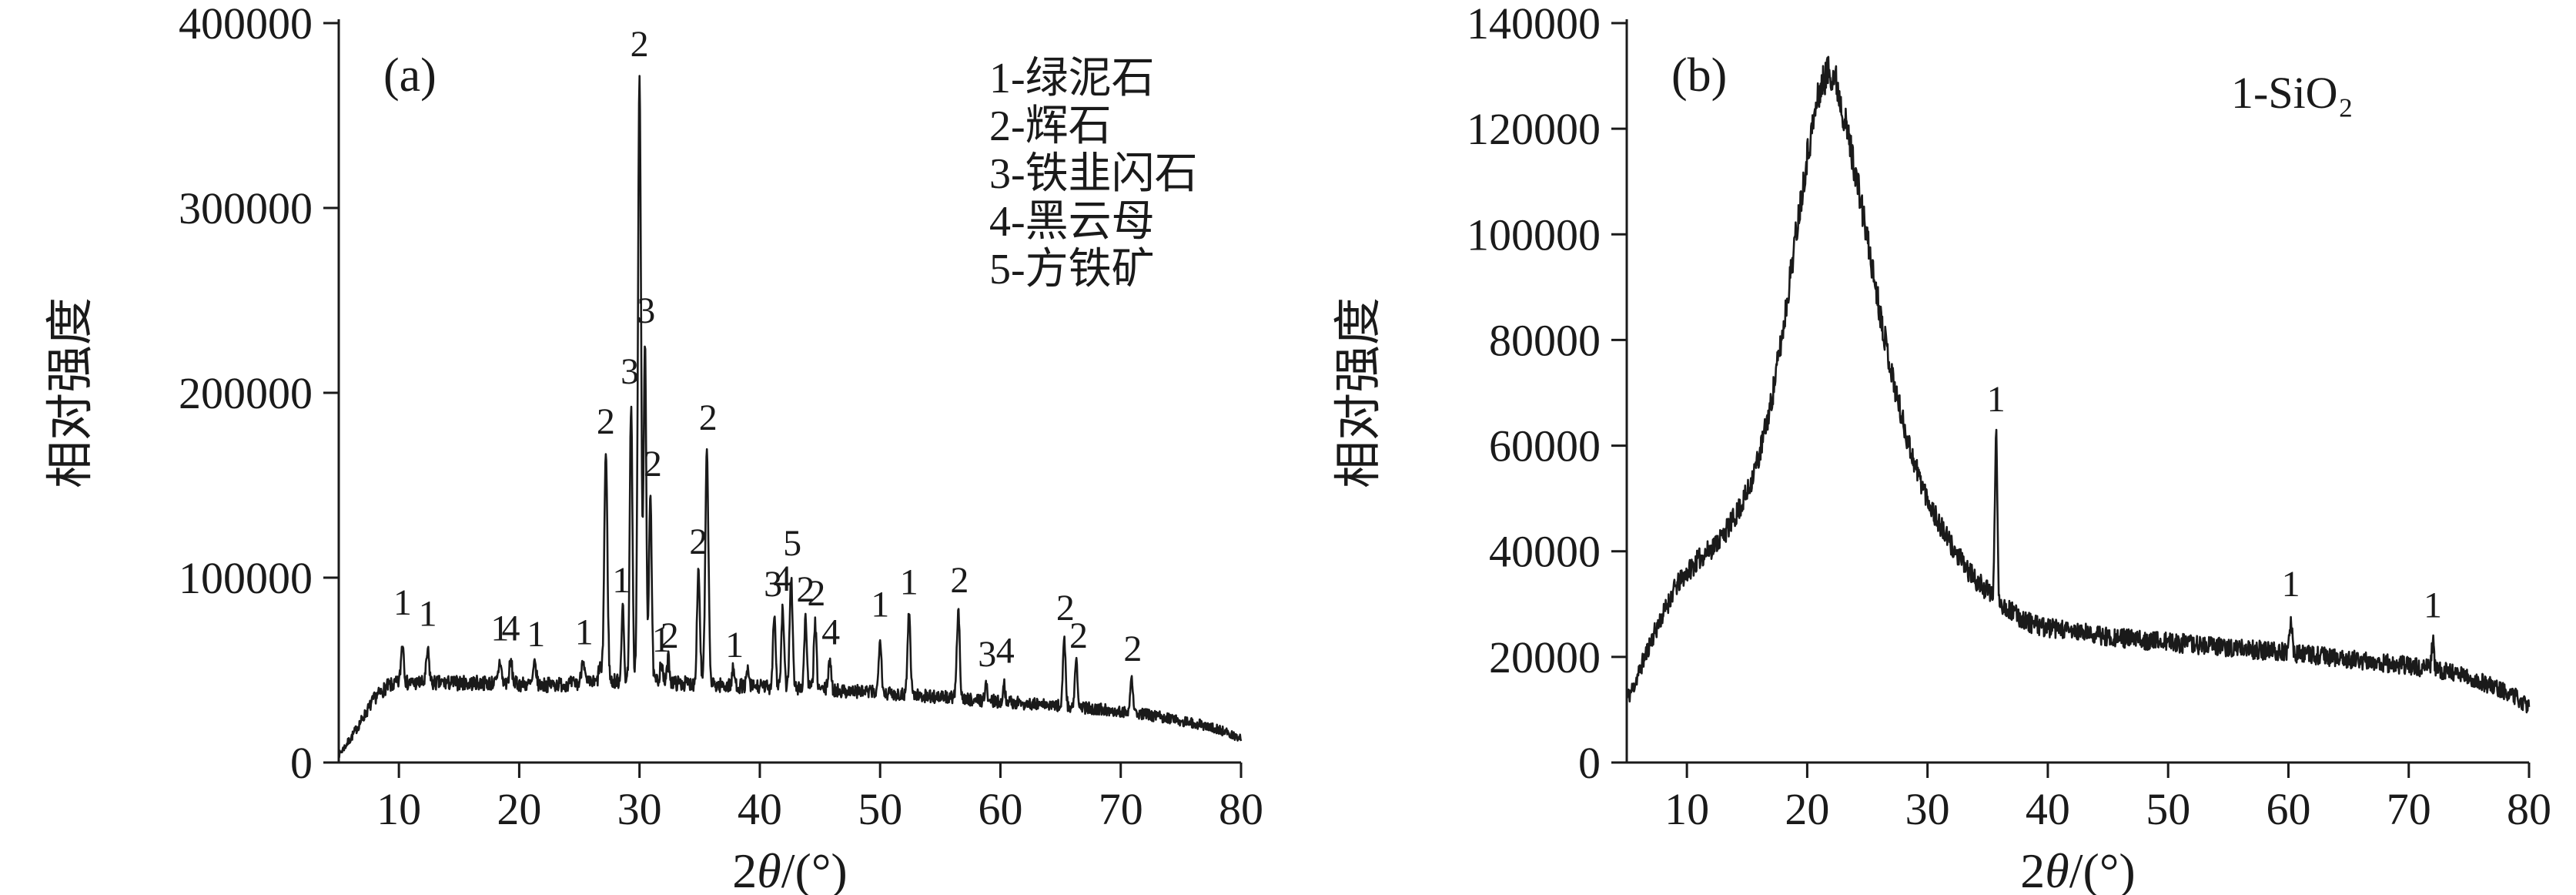 The image size is (2576, 895). I want to click on legend-item: 1-SiO₂, so click(2293, 93).